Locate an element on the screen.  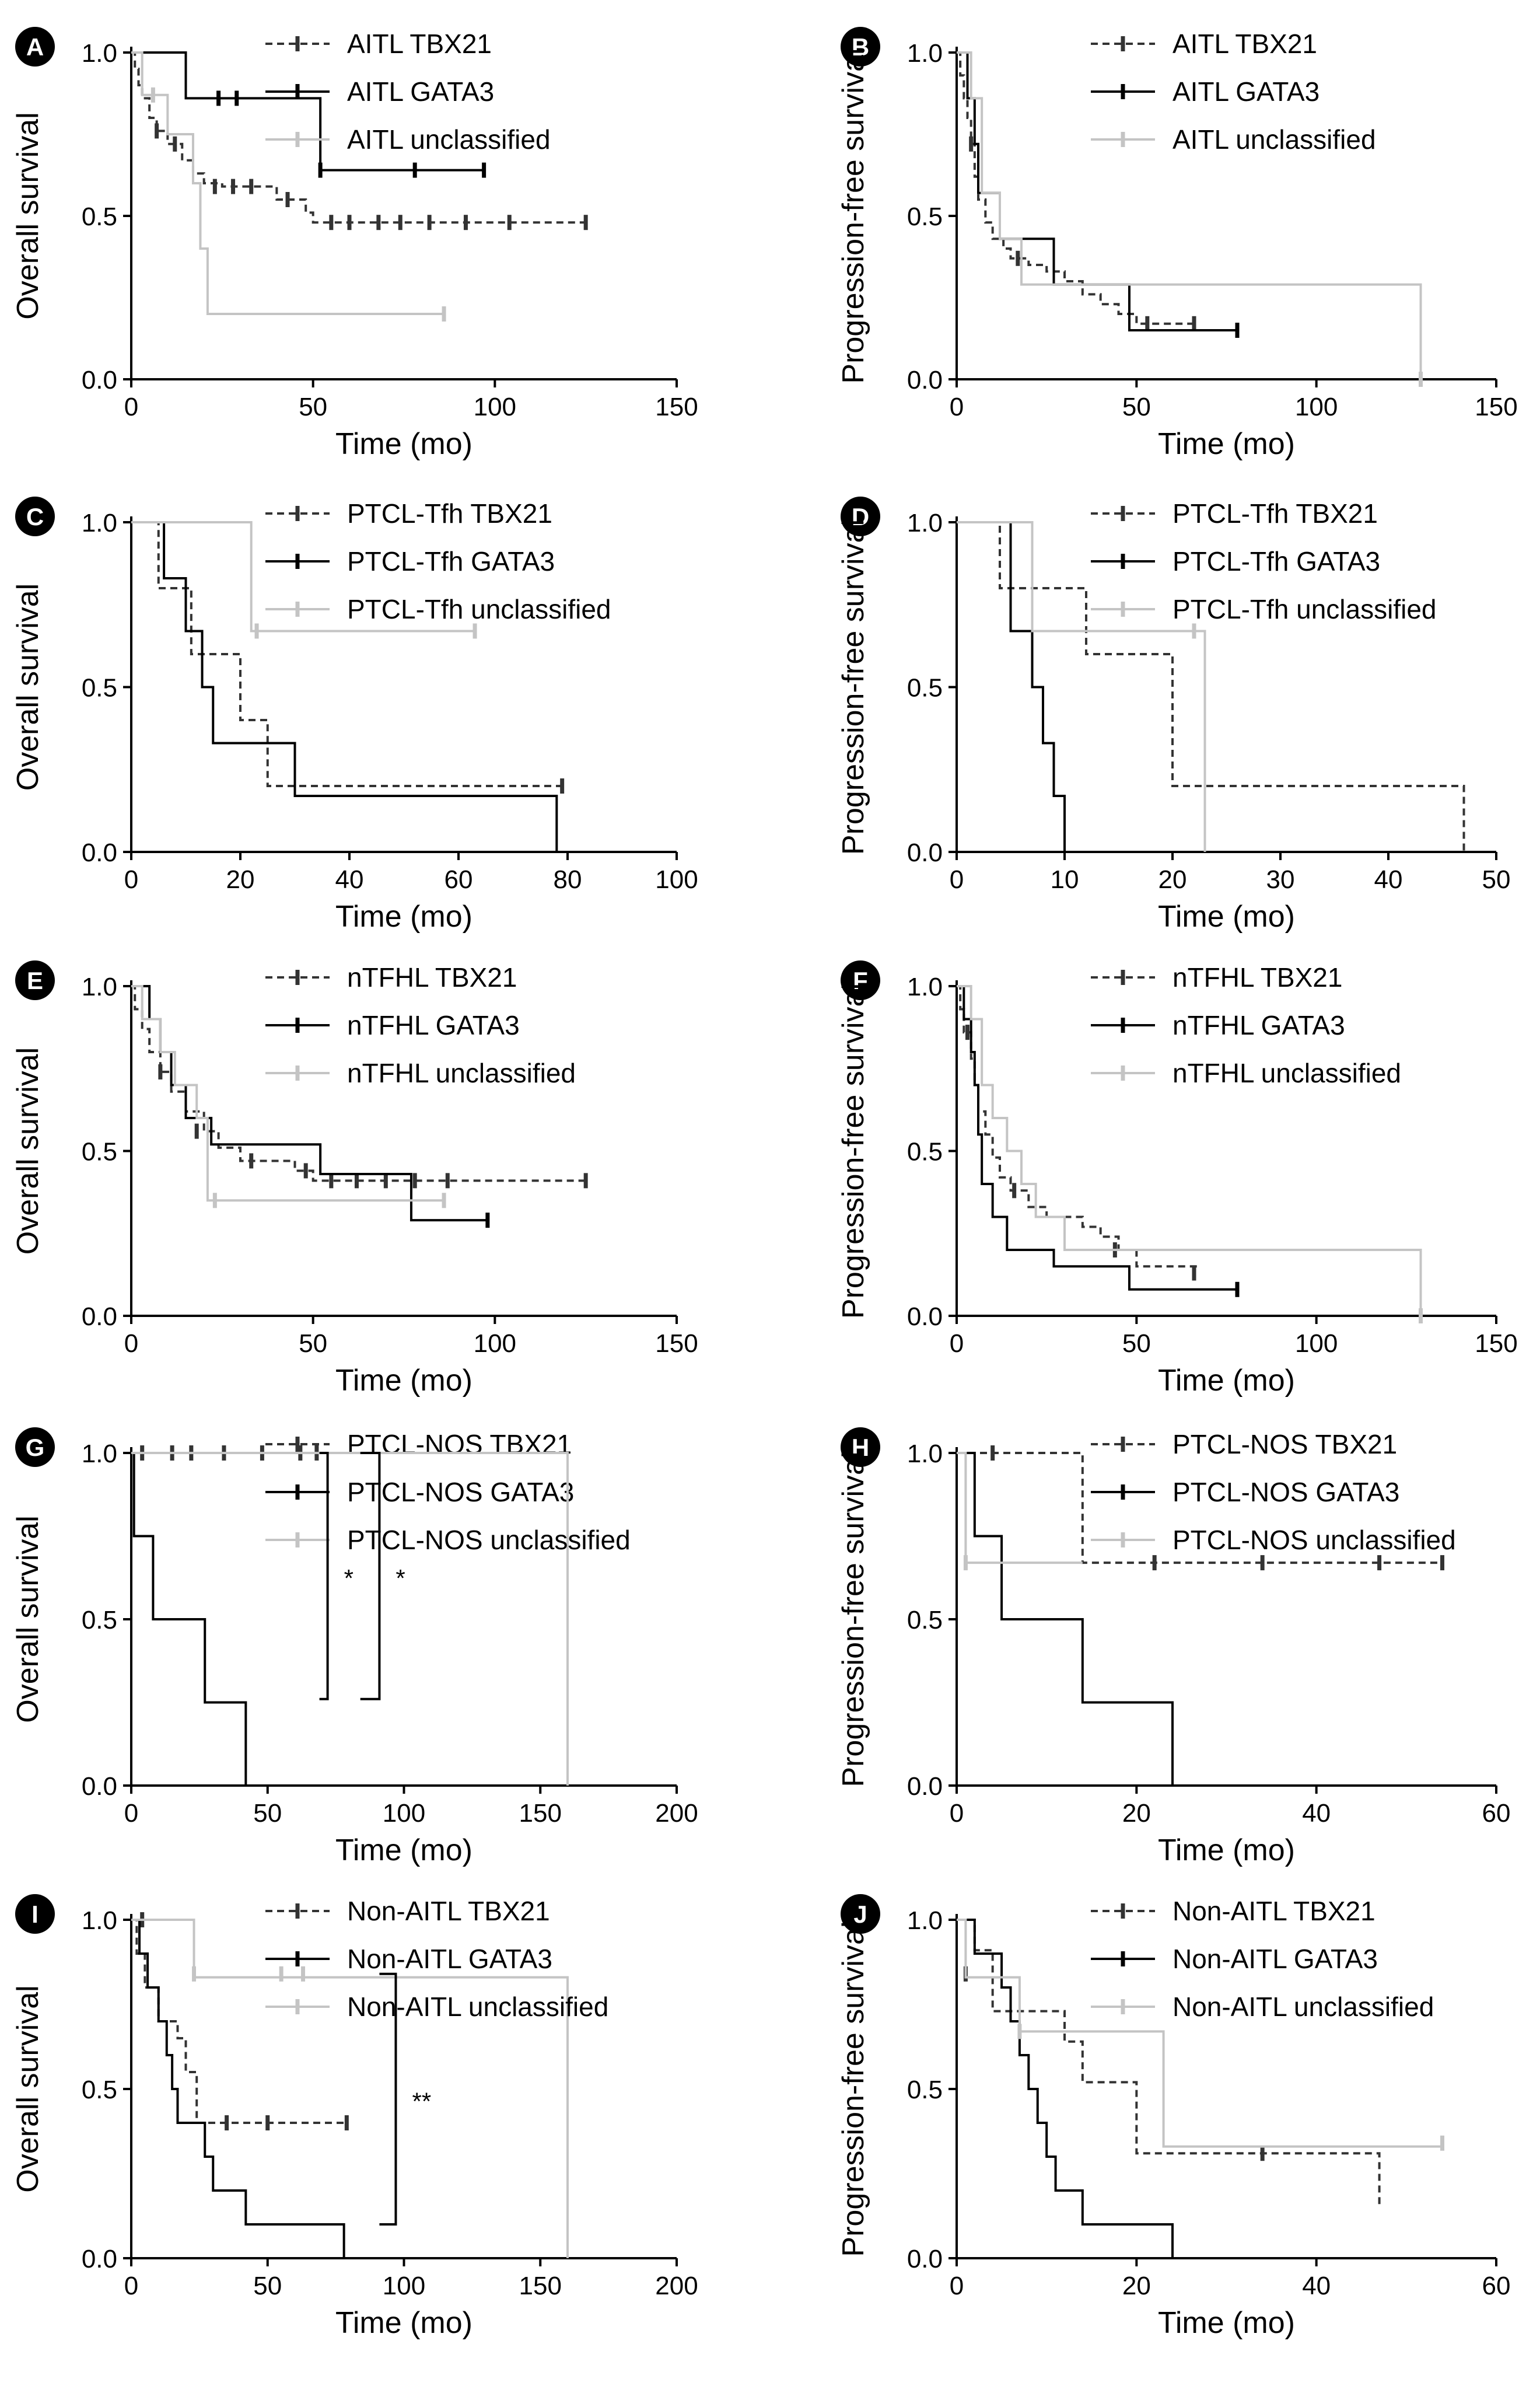
panel-b-y-title: Progression-free survival is located at coordinates (853, 215).